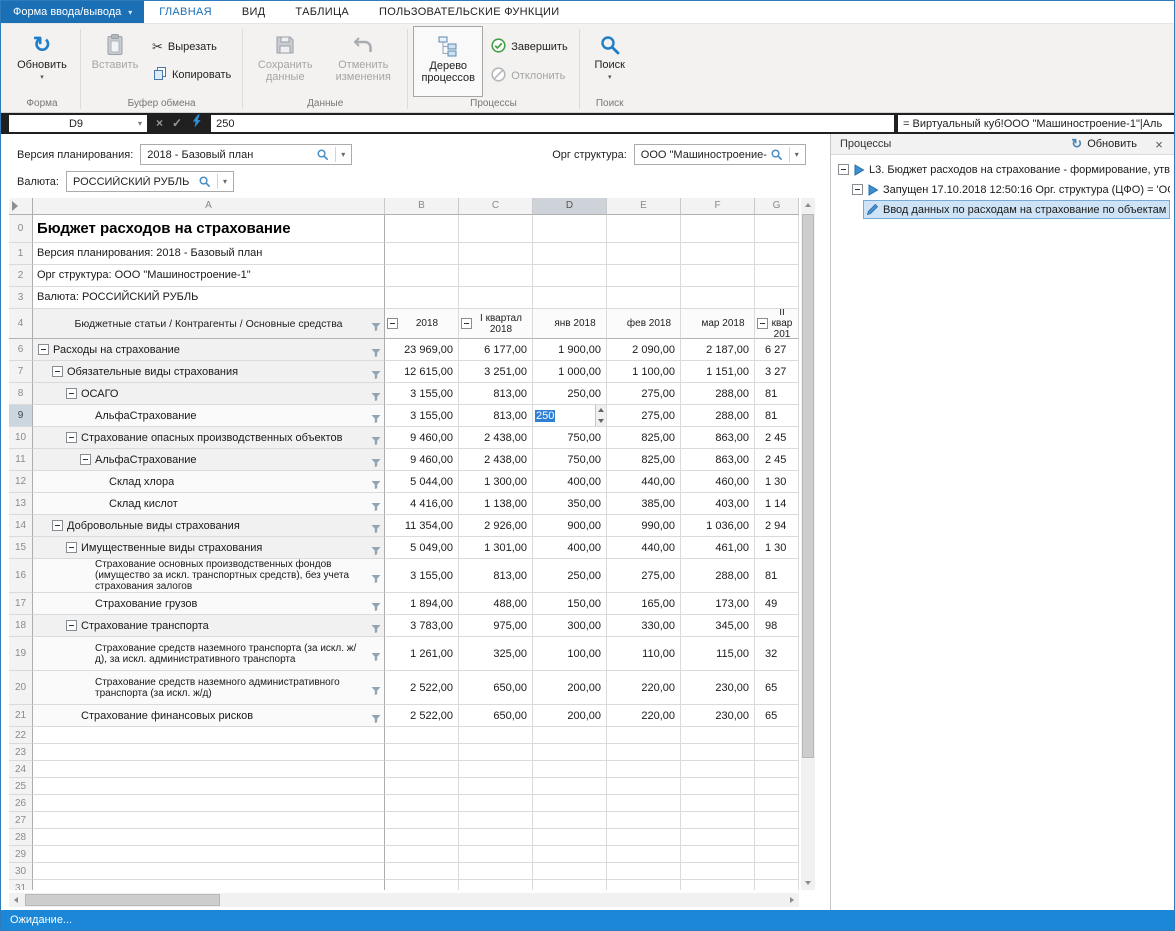 This screenshot has height=931, width=1175. What do you see at coordinates (21, 604) in the screenshot?
I see `row-header-17: 17` at bounding box center [21, 604].